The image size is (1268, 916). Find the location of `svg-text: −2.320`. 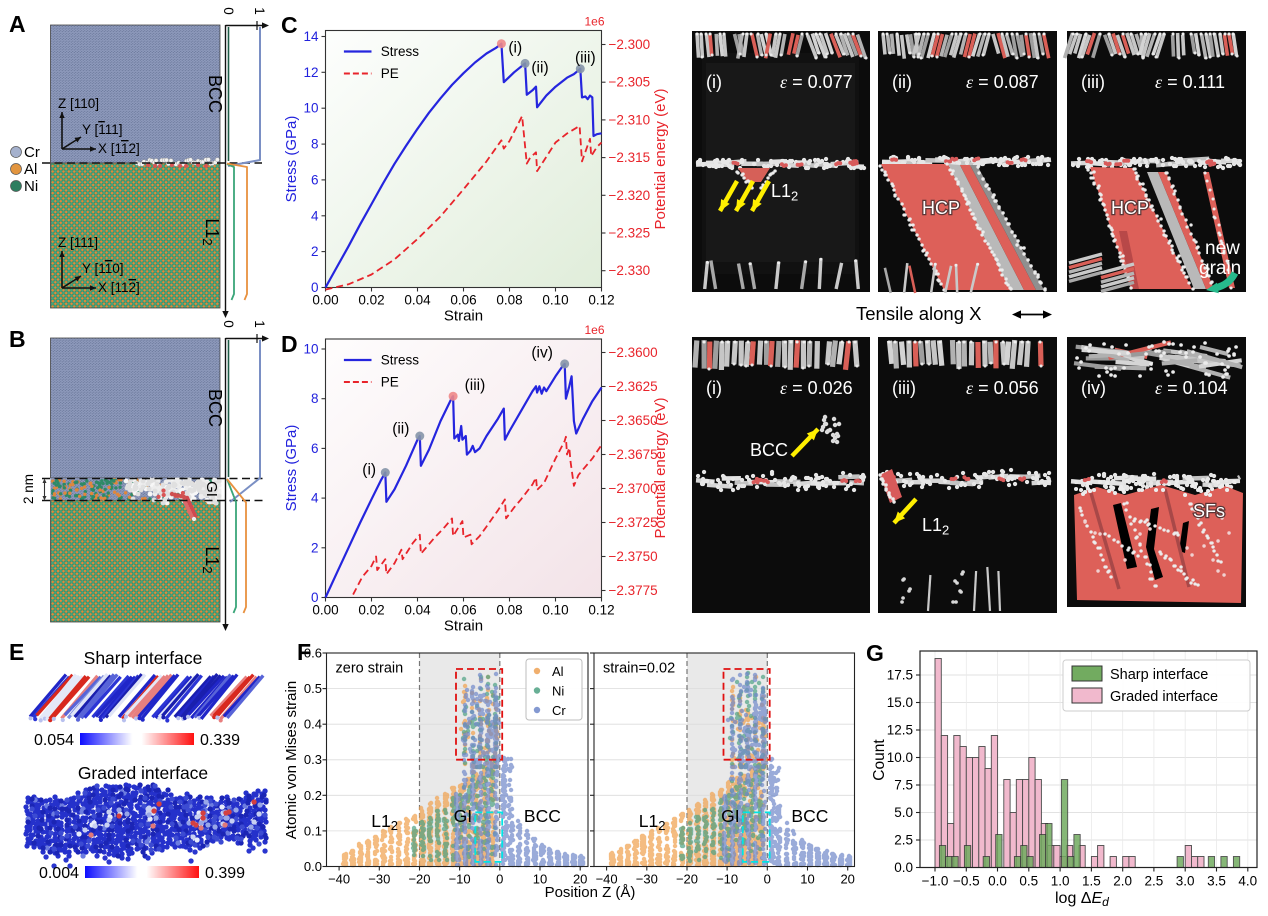

svg-text: −2.320 is located at coordinates (630, 195).